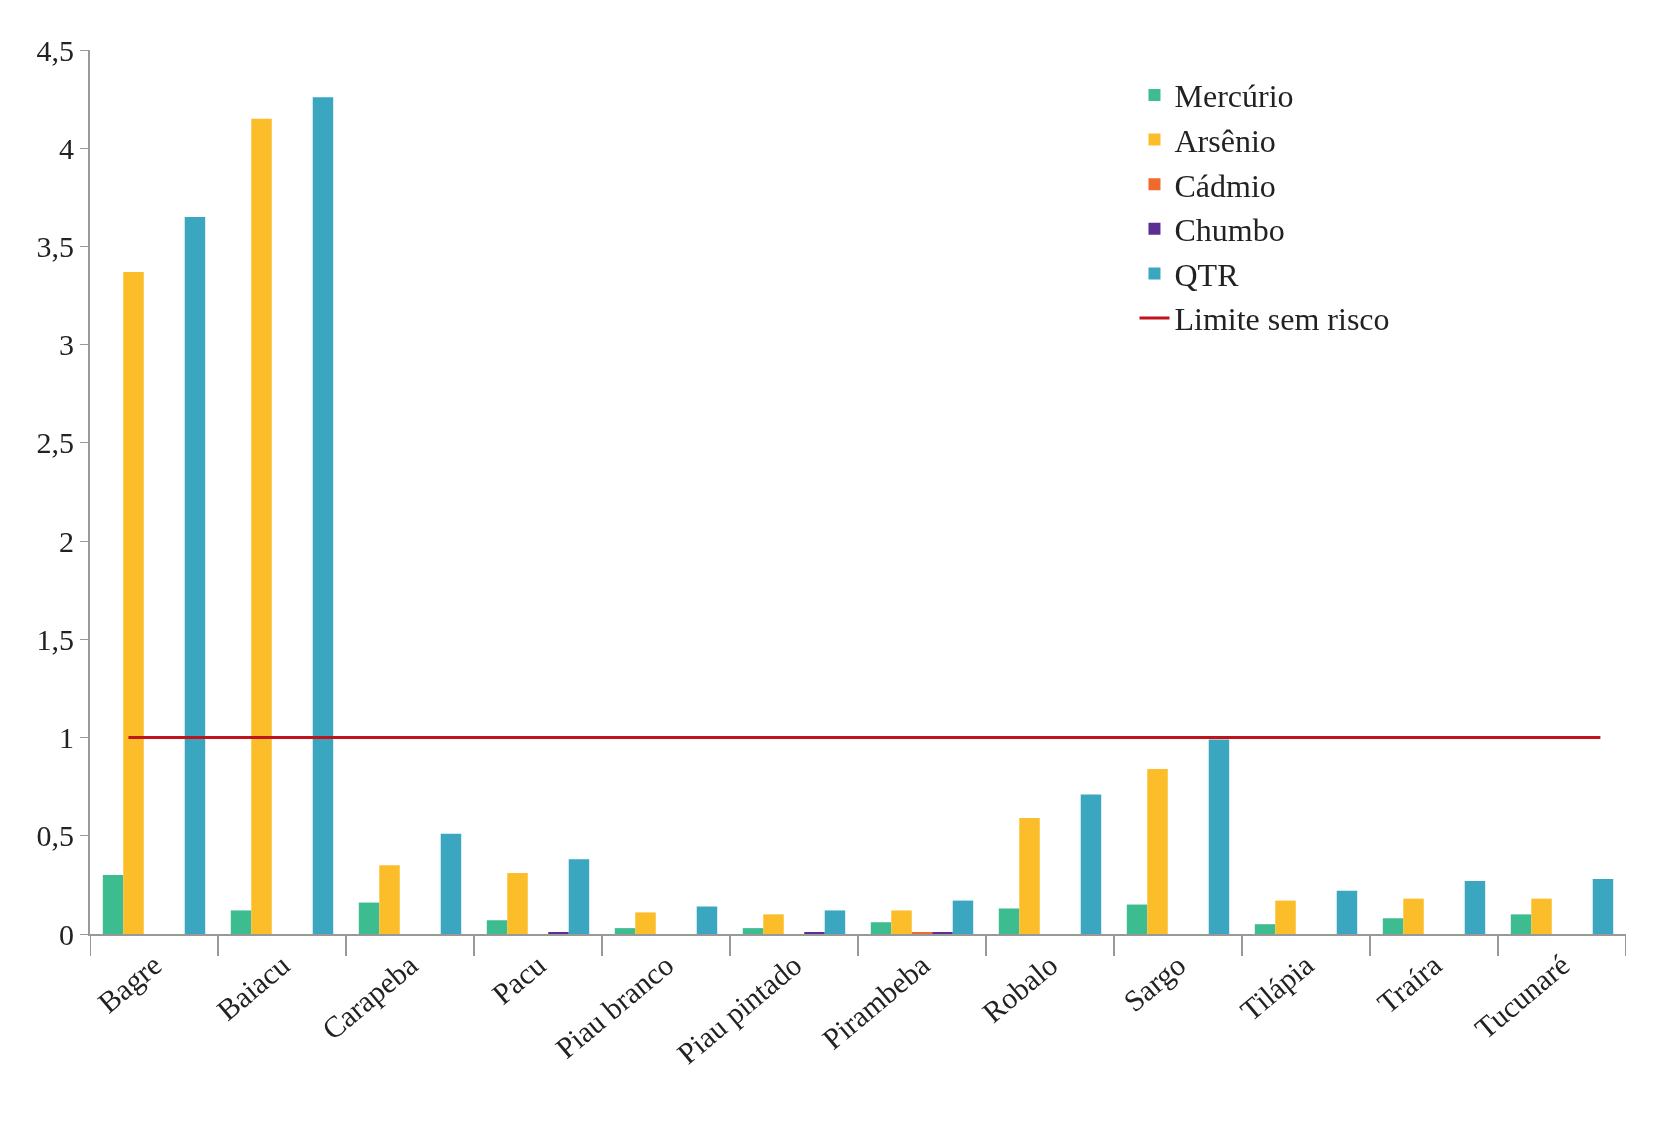  I want to click on legend-label: Mercúrio, so click(1234, 96).